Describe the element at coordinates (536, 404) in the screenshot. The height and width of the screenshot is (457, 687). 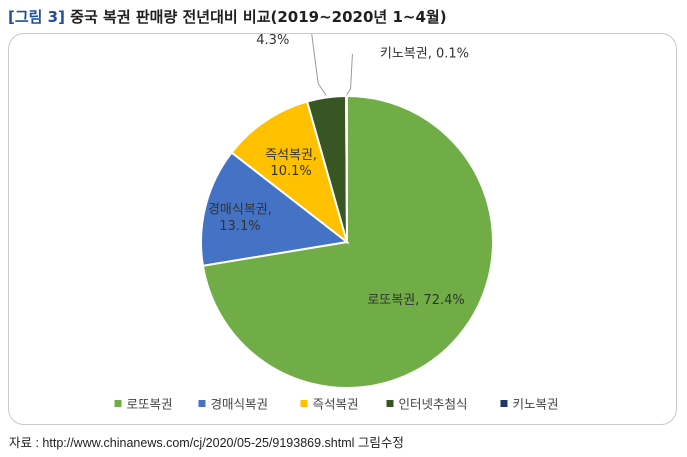
I see `legend-label-5: 키노복권` at that location.